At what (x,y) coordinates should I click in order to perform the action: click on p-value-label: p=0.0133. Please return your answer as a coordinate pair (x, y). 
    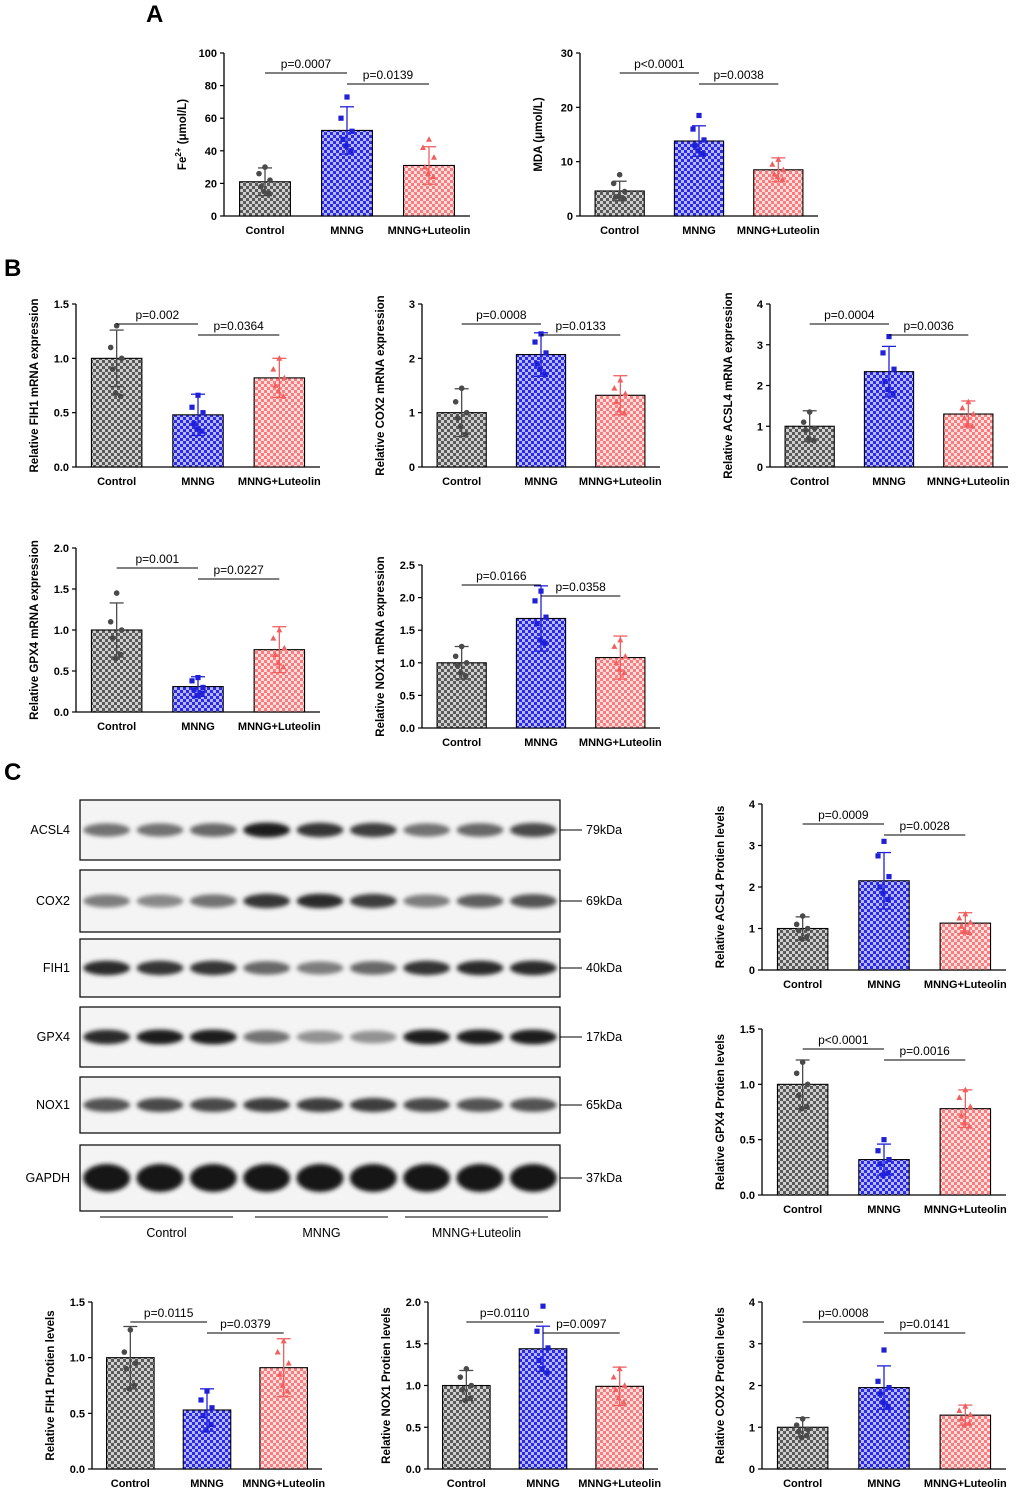
    Looking at the image, I should click on (580, 326).